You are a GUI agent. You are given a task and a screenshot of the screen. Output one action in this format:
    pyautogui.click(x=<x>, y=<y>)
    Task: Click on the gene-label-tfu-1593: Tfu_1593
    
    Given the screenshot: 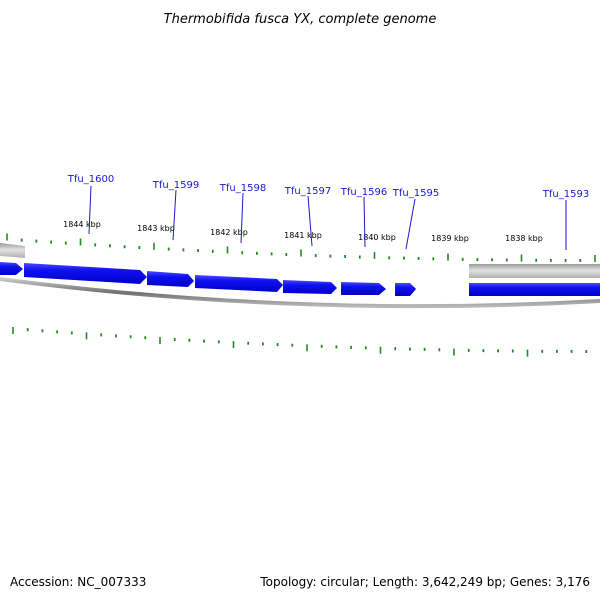 What is the action you would take?
    pyautogui.click(x=565, y=194)
    